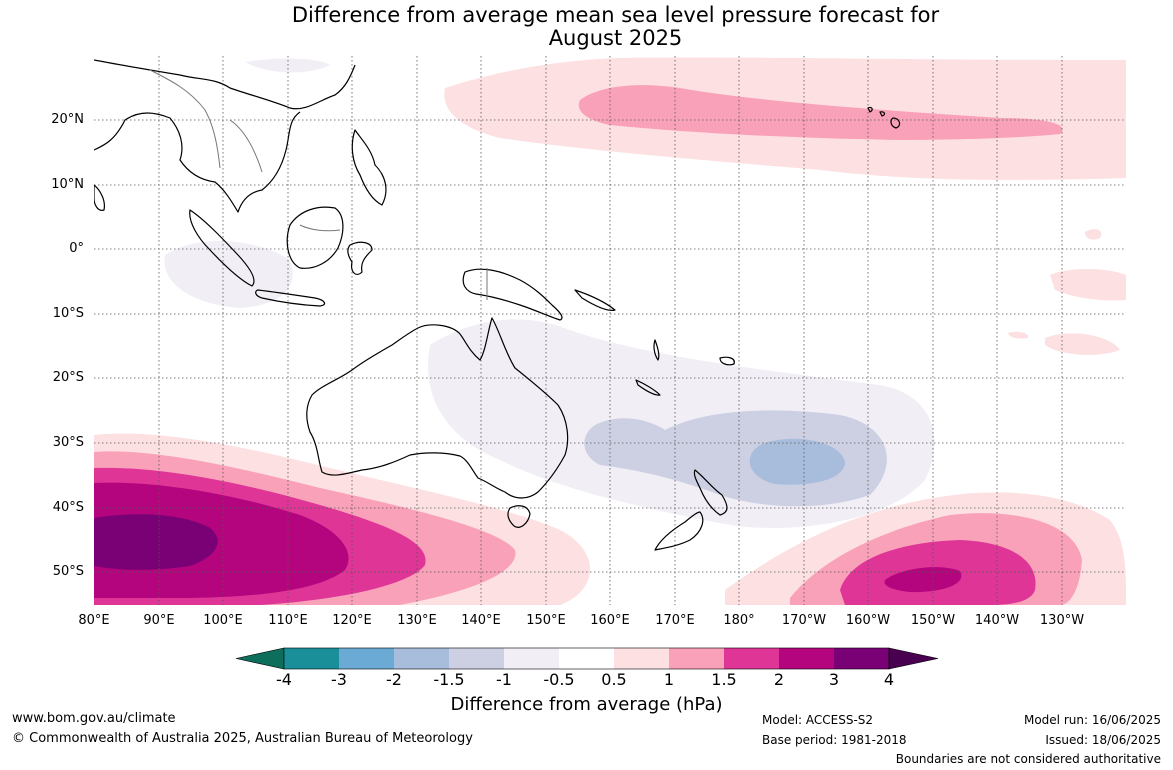 Image resolution: width=1173 pixels, height=770 pixels. What do you see at coordinates (724, 679) in the screenshot?
I see `colorbar-tick: 1.5` at bounding box center [724, 679].